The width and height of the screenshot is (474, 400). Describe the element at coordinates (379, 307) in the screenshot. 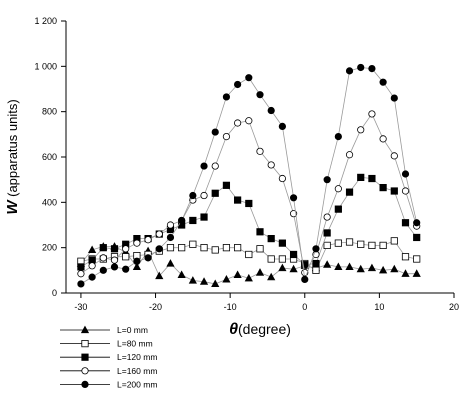

I see `x-tick-label: 10` at that location.